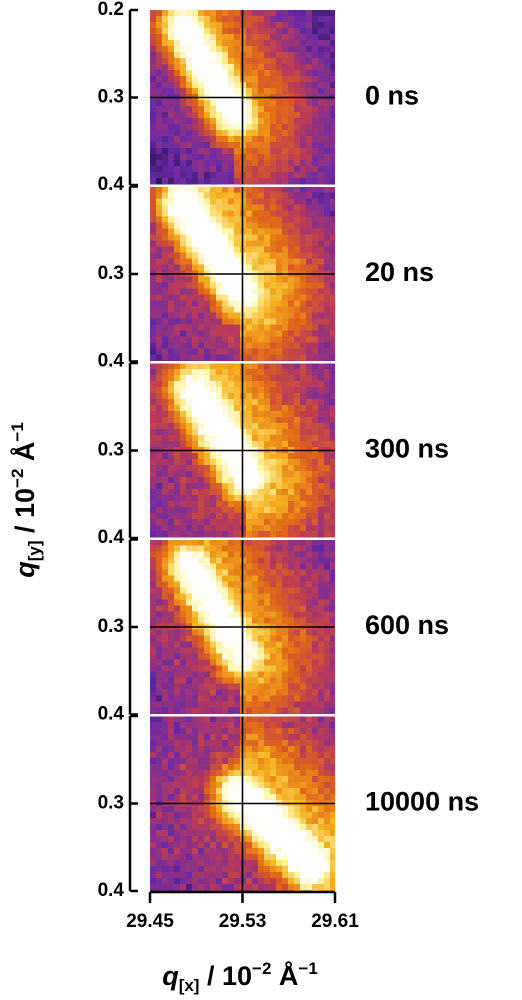  What do you see at coordinates (299, 449) in the screenshot?
I see `heatmap-panel: 300 ns` at bounding box center [299, 449].